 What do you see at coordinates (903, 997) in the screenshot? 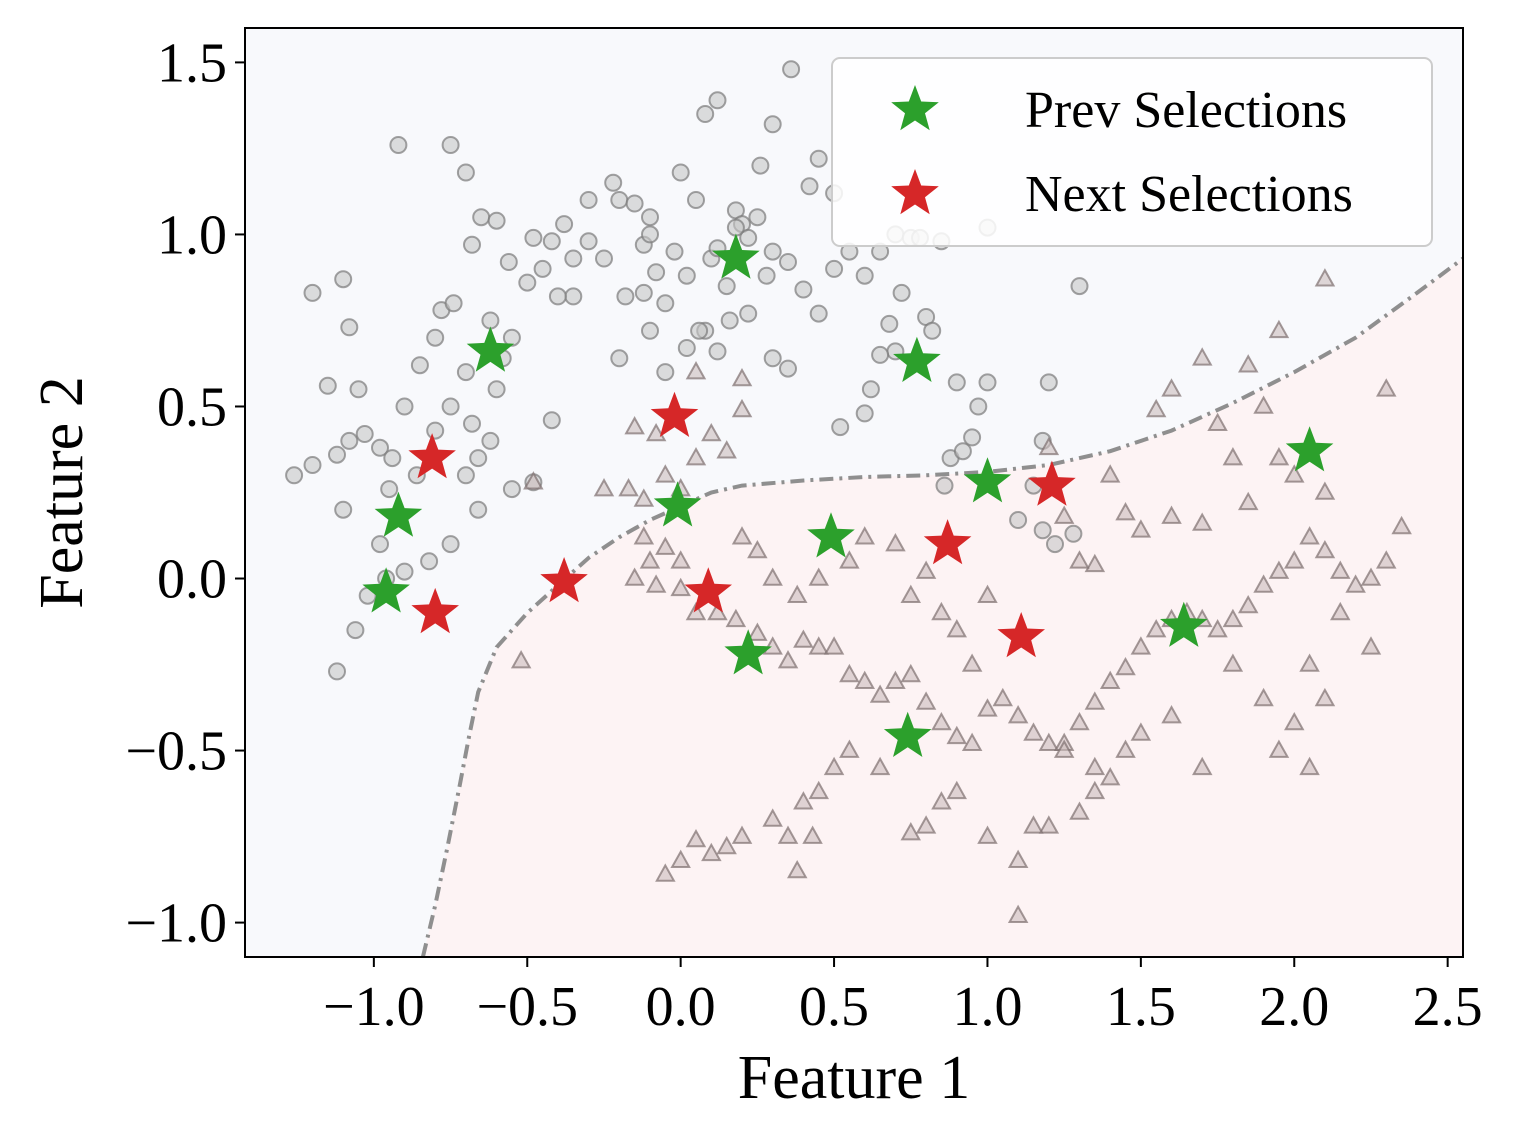
I see `x-axis-ticks: −1.0 −0.5 0.0 0.5 1.0 1.5 2.0 2.5` at bounding box center [903, 997].